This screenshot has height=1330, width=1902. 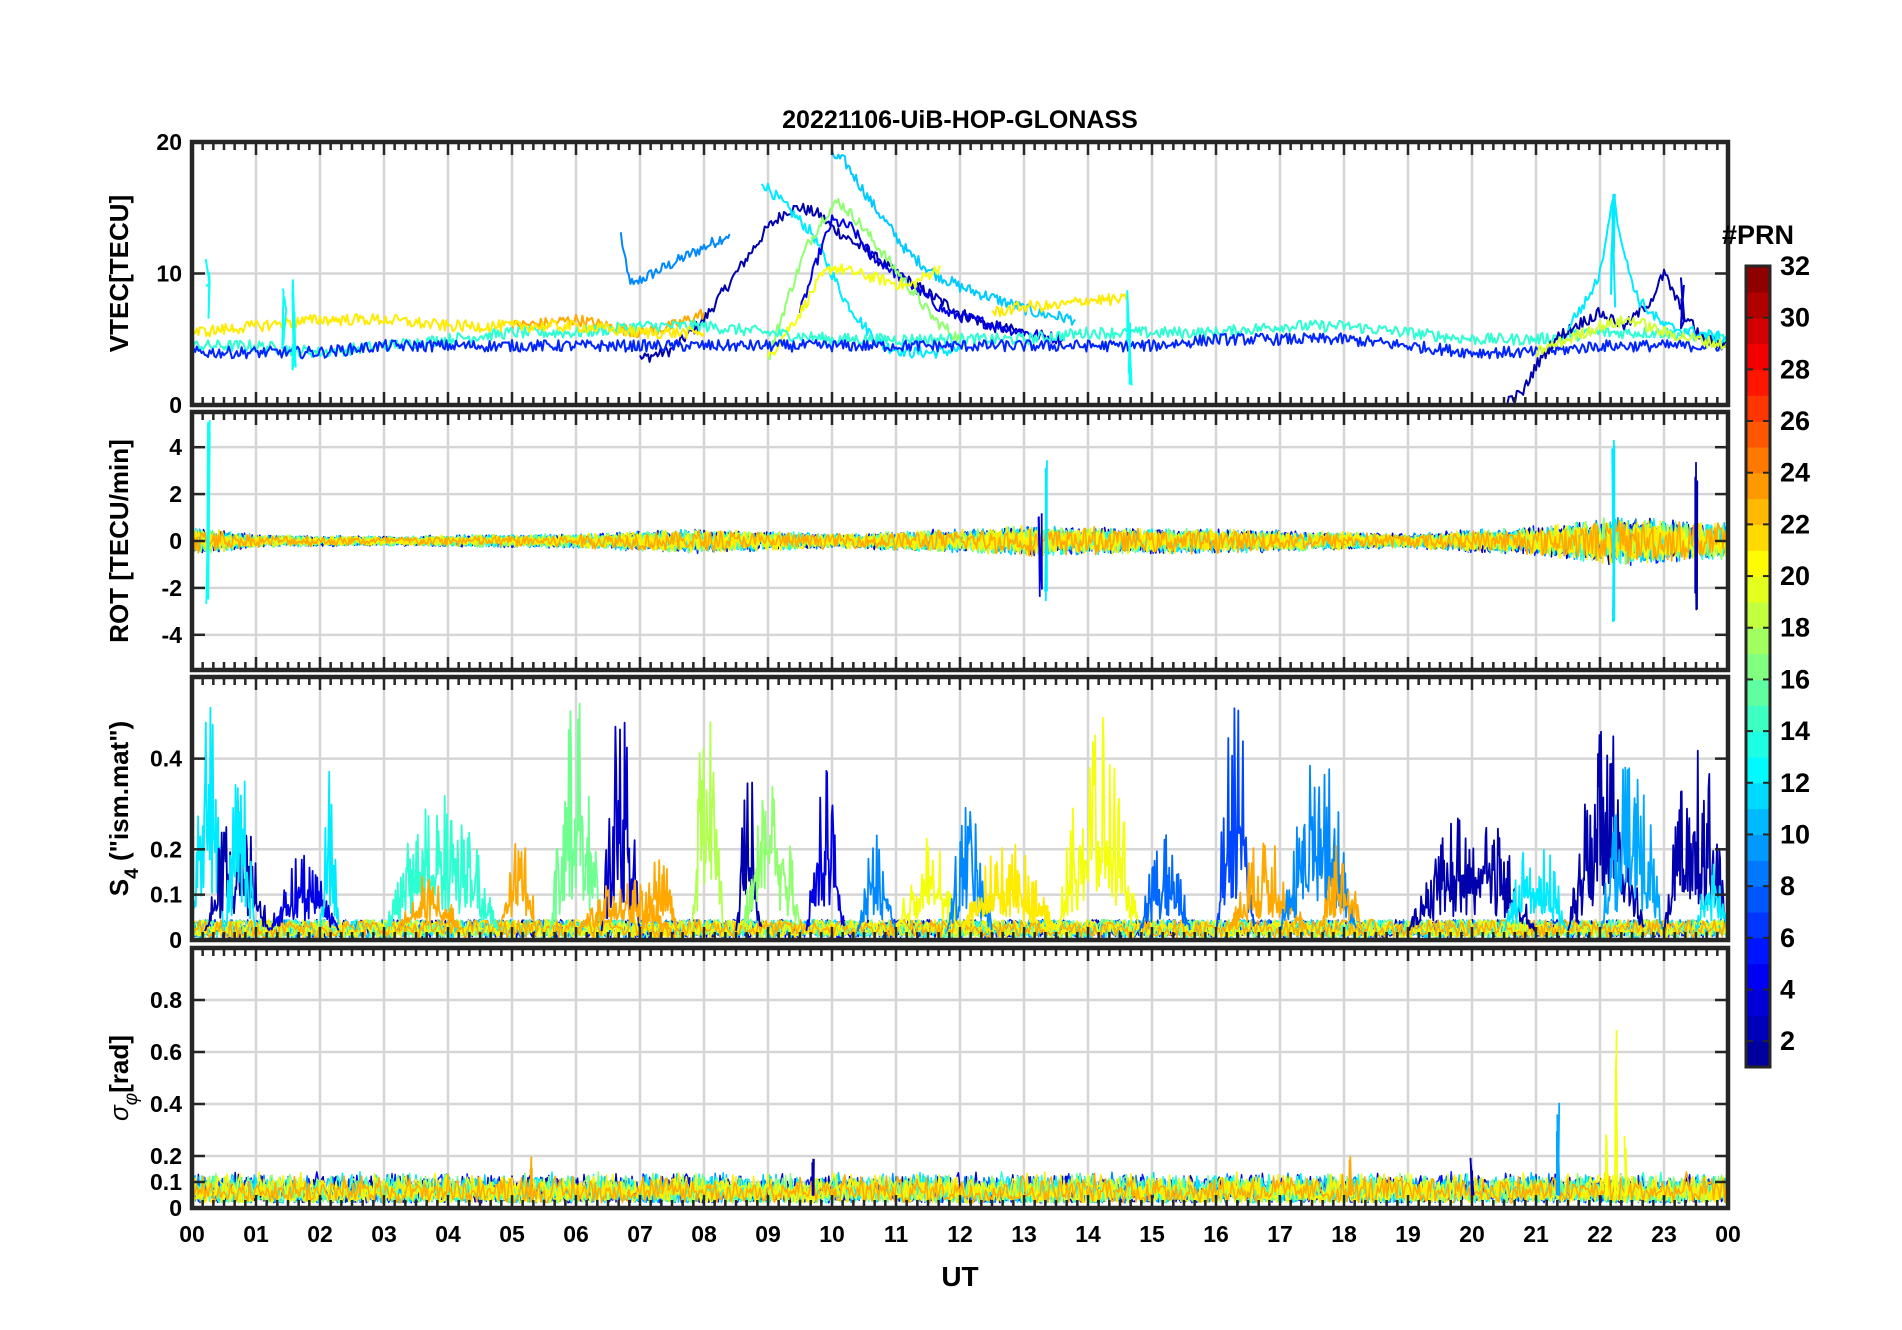 I want to click on y-tick-label: 4, so click(x=175, y=447).